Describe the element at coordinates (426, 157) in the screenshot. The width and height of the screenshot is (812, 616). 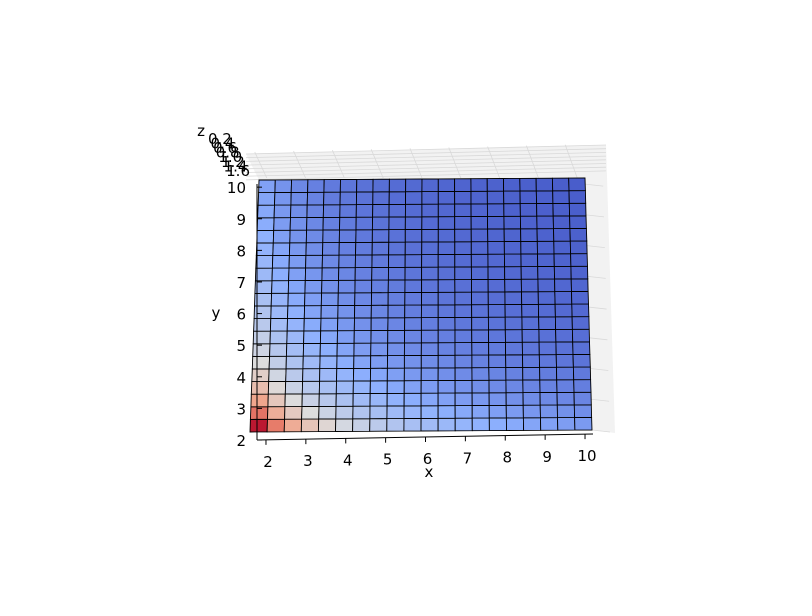
I see `z-gridline` at that location.